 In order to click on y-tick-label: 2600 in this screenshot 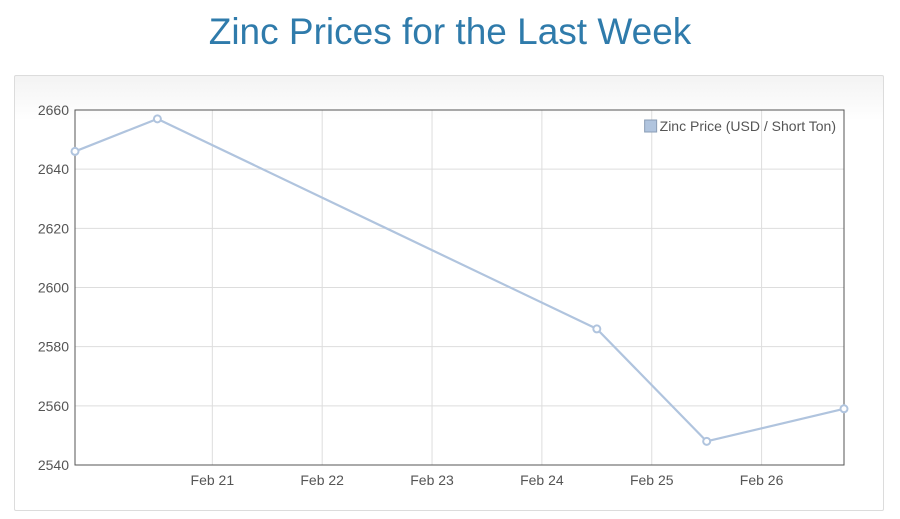, I will do `click(53, 288)`.